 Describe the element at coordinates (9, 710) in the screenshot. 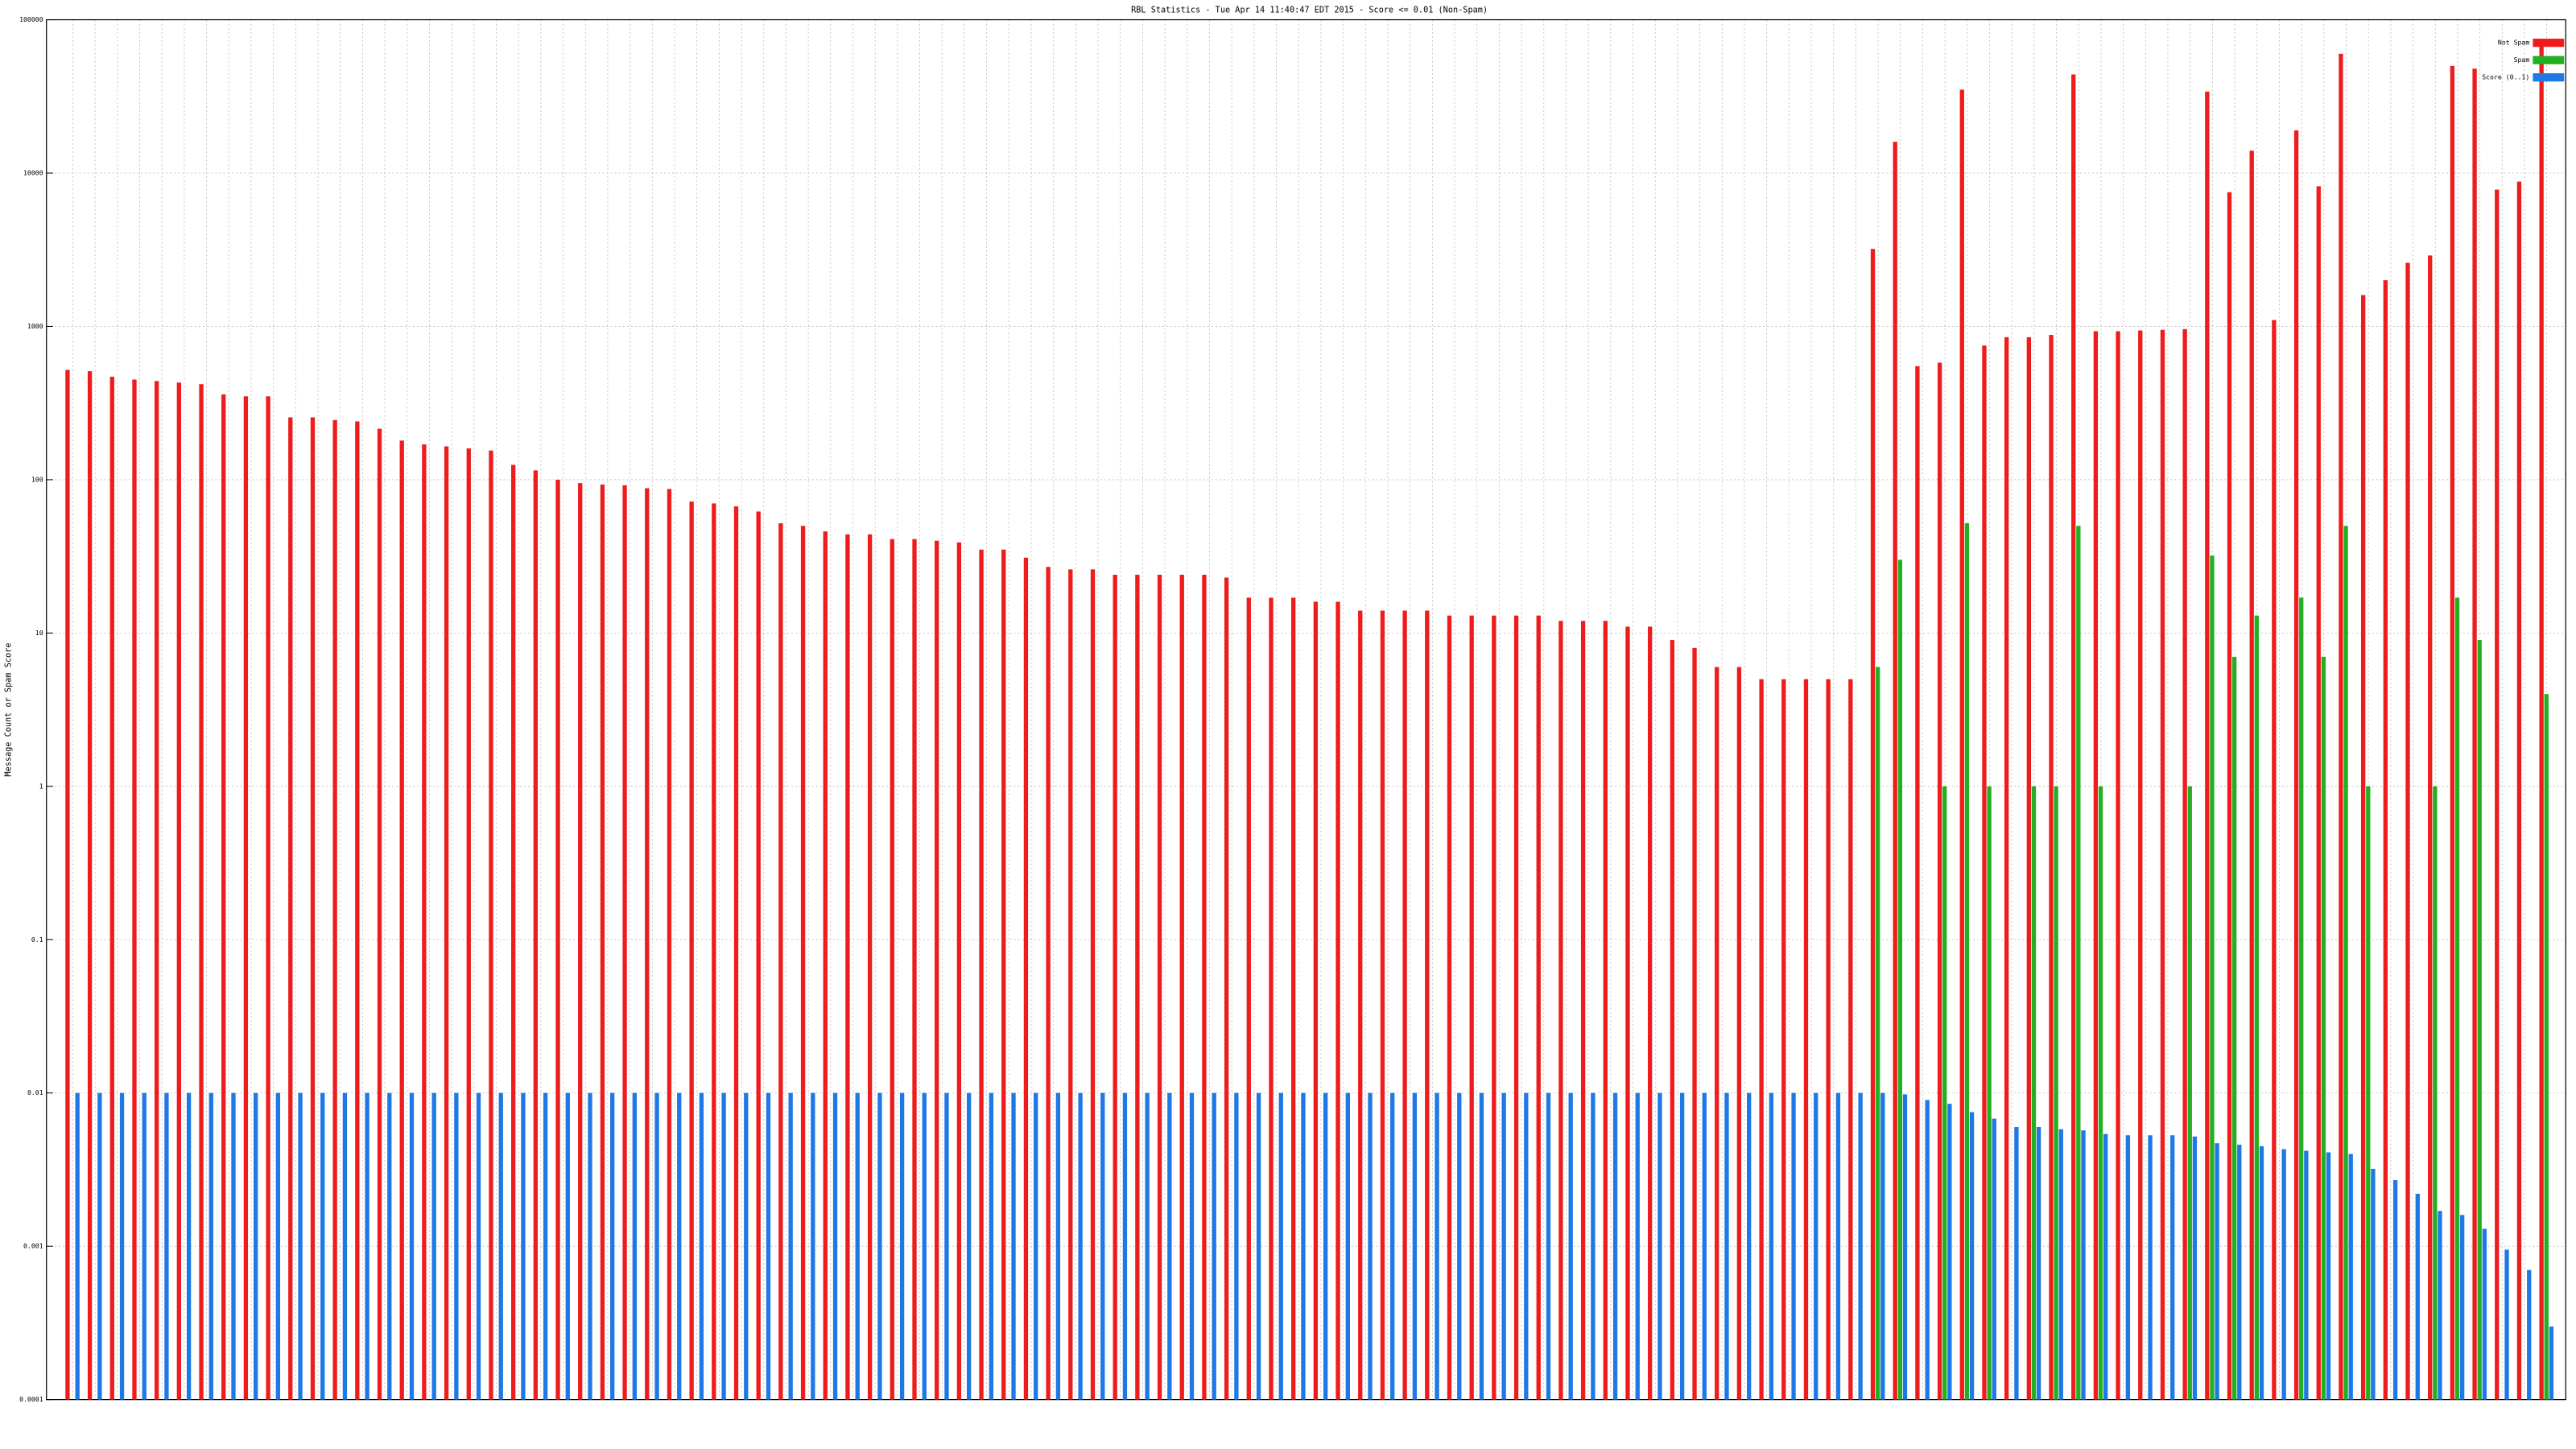

I see `y-axis-label: Message Count or Spam Score` at that location.